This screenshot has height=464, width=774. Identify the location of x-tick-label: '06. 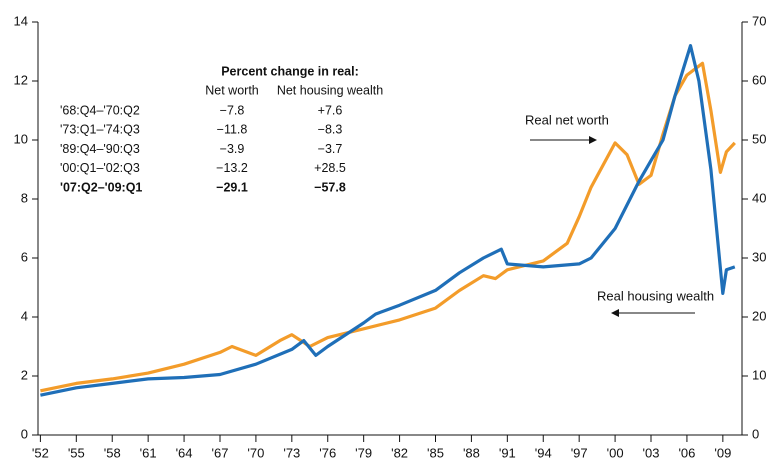
(686, 452).